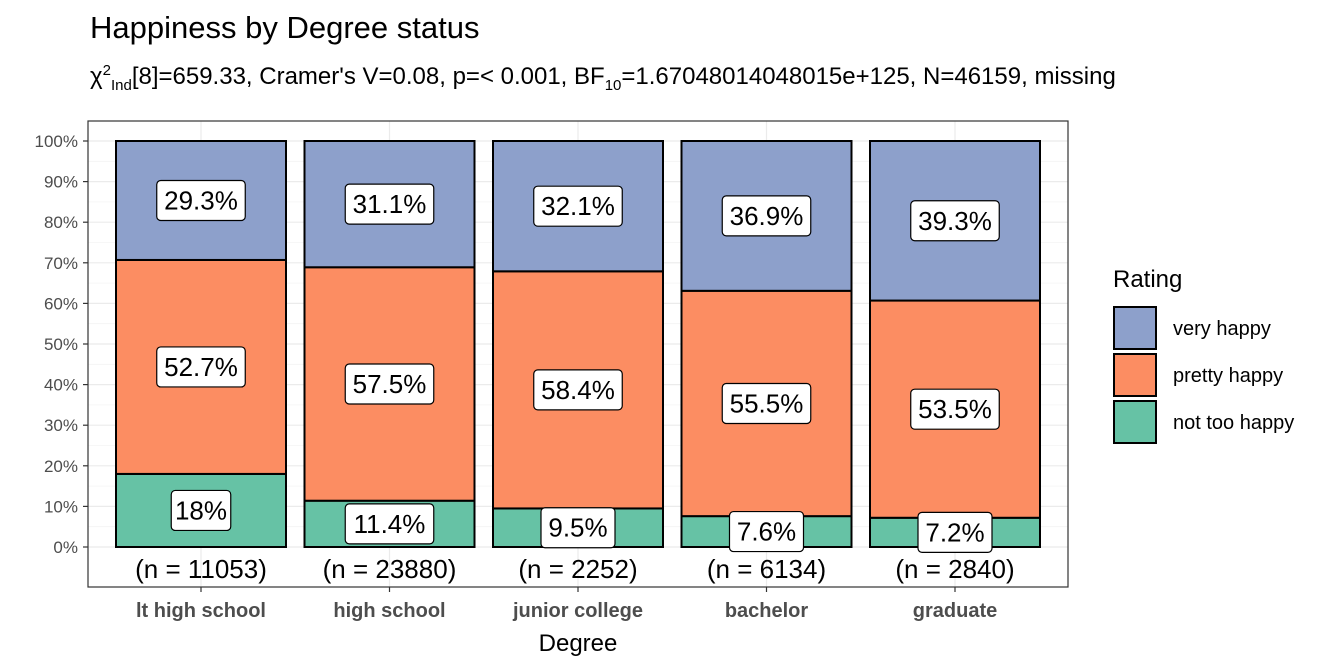 The image size is (1344, 672). I want to click on bar-segment, so click(766, 216).